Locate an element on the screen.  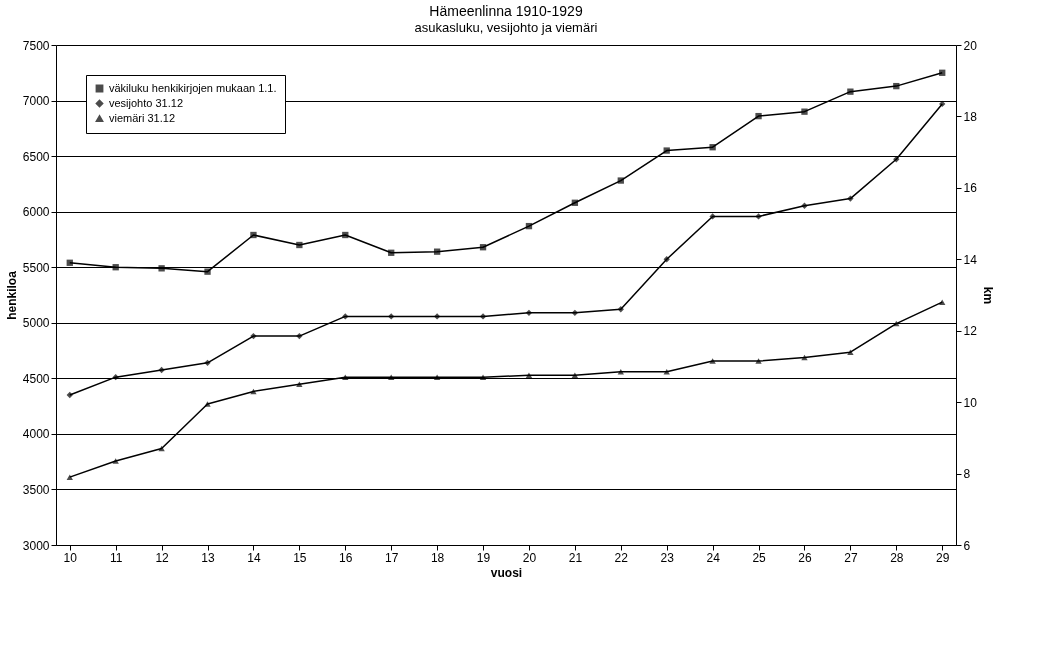
x-tick-label: 17 is located at coordinates (392, 557).